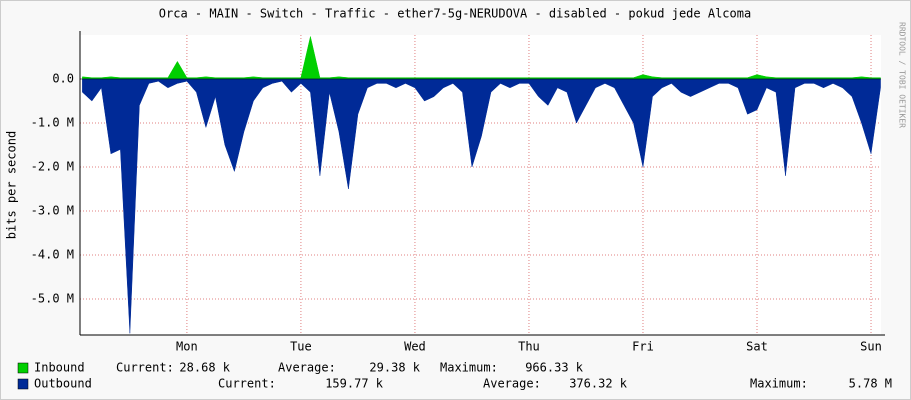 Image resolution: width=911 pixels, height=400 pixels. What do you see at coordinates (301, 347) in the screenshot?
I see `x-tick-label: Tue` at bounding box center [301, 347].